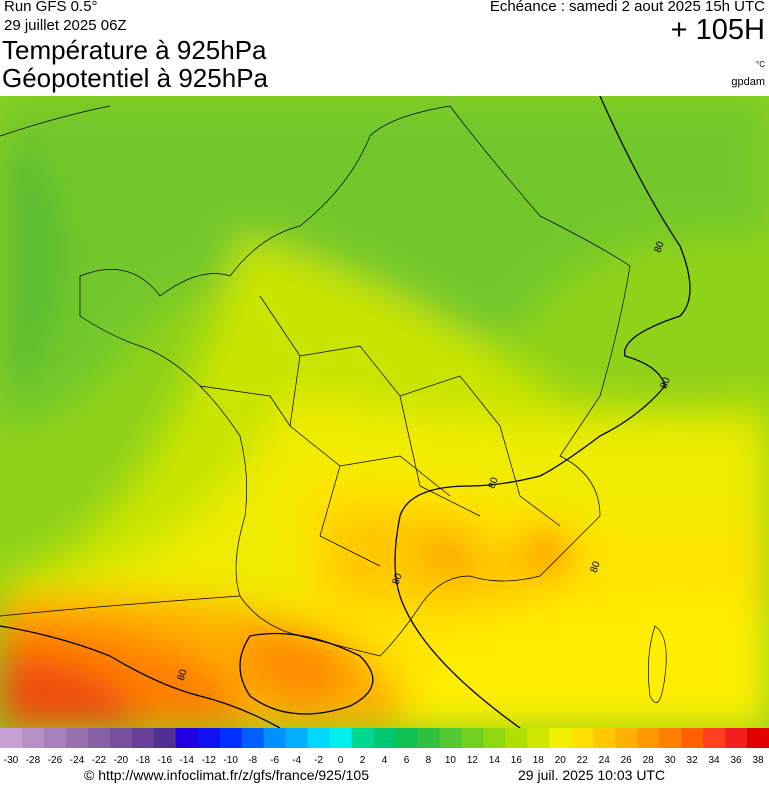  Describe the element at coordinates (671, 760) in the screenshot. I see `colorbar-label: 30` at that location.